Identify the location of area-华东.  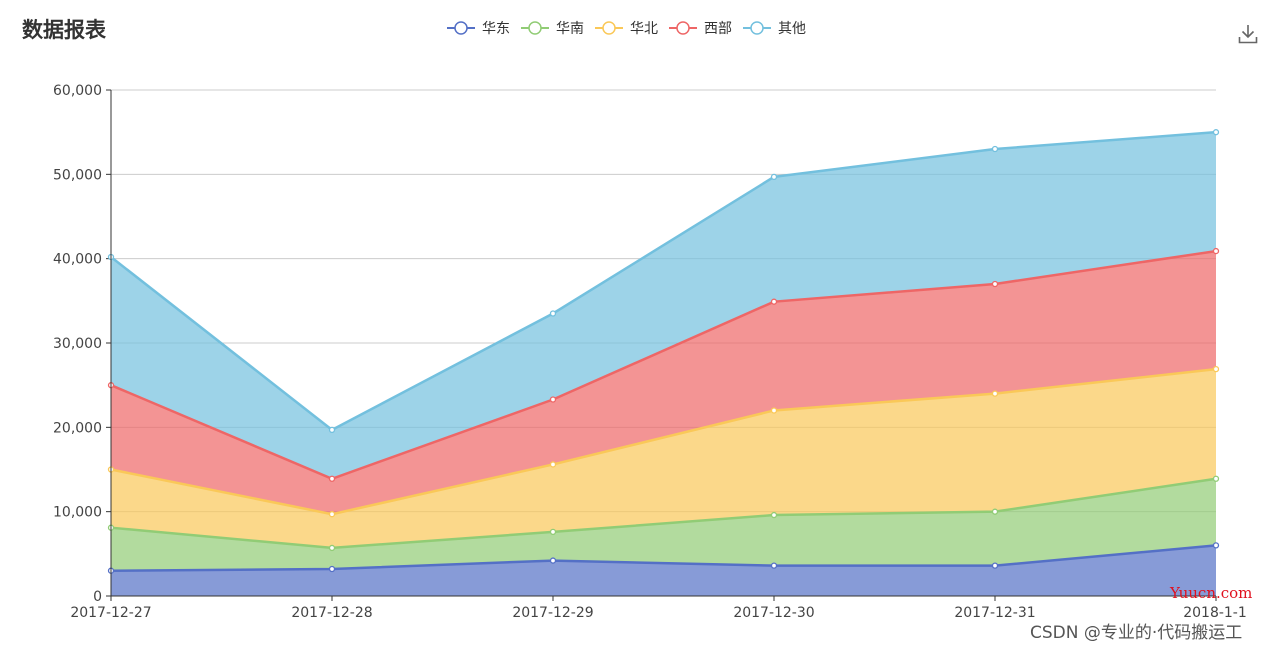
(663, 570).